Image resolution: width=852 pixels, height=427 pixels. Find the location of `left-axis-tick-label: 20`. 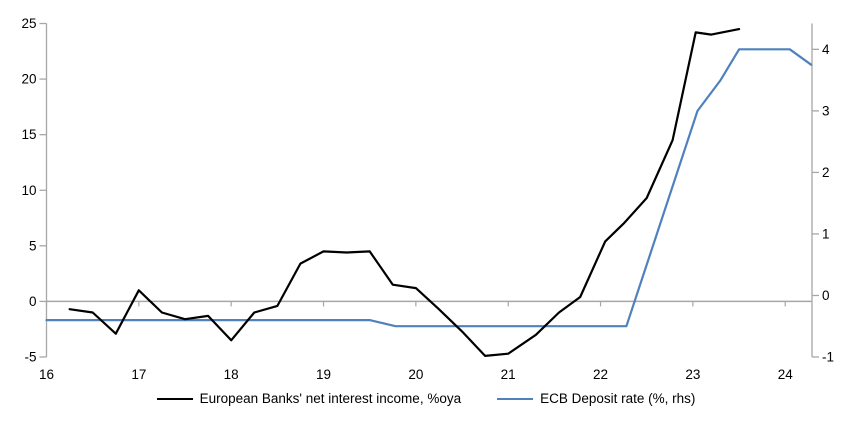

left-axis-tick-label: 20 is located at coordinates (28, 79).